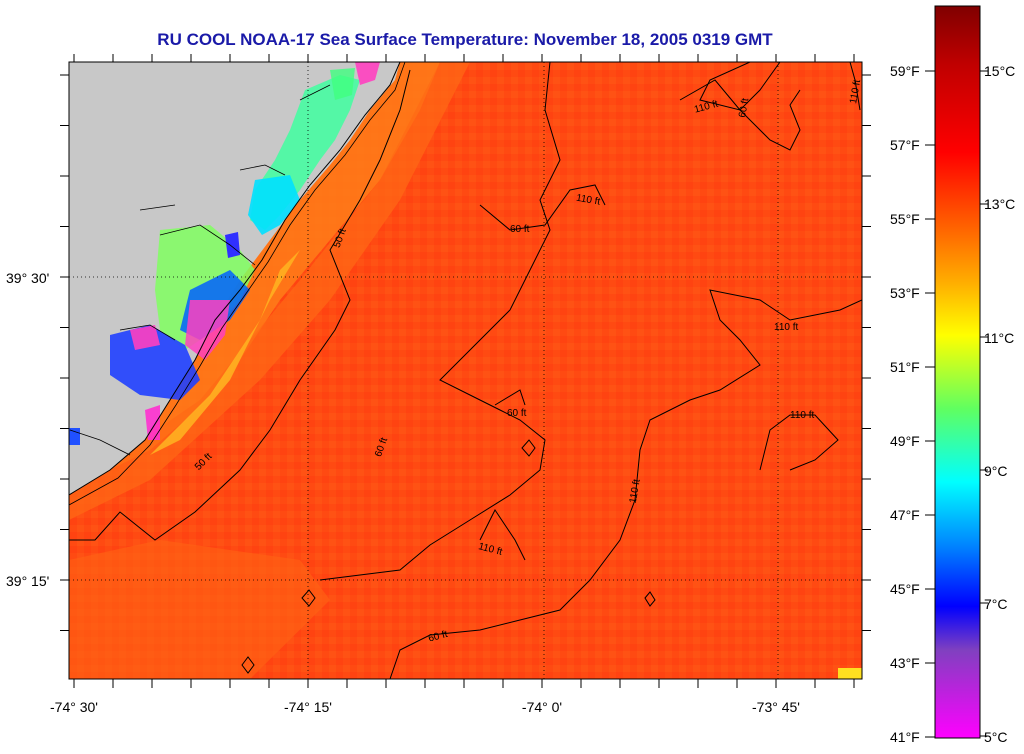 The width and height of the screenshot is (1024, 754). I want to click on colorbar-c-label: 7°C, so click(996, 604).